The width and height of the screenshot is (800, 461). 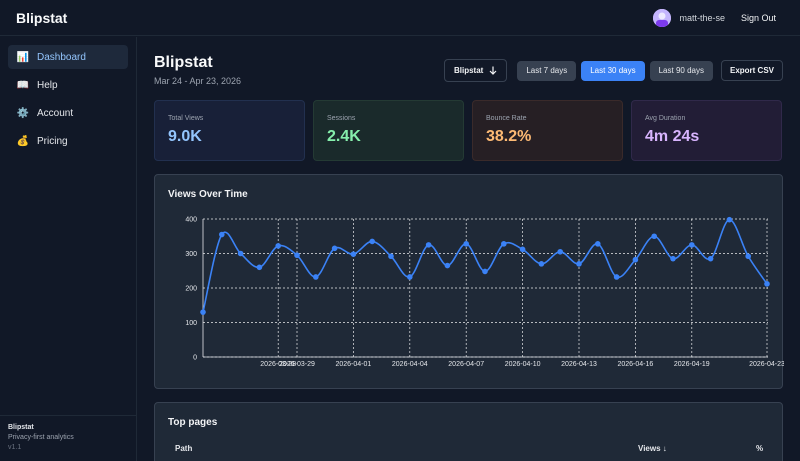 What do you see at coordinates (760, 448) in the screenshot?
I see `column-header-percent: %` at bounding box center [760, 448].